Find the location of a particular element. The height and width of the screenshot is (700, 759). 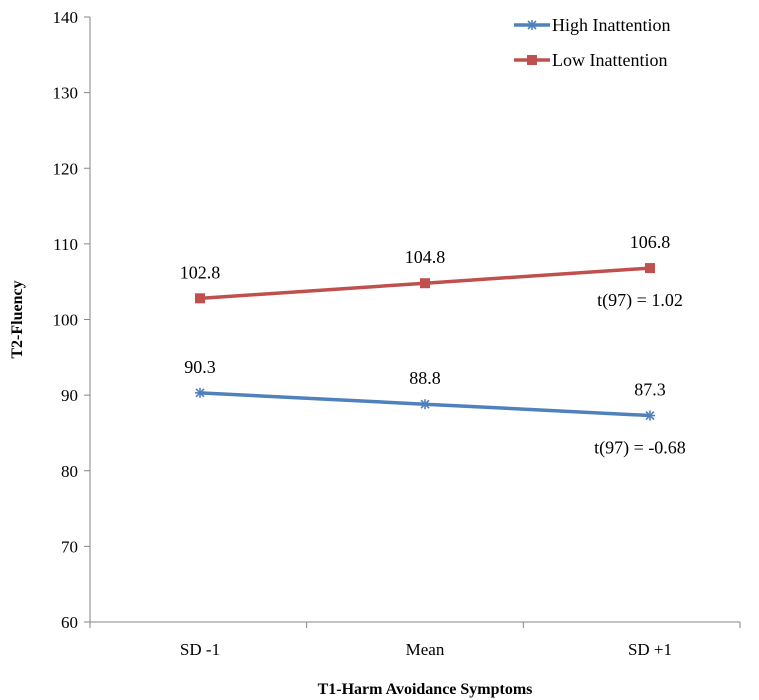

y-tick-label: 60 is located at coordinates (69, 622).